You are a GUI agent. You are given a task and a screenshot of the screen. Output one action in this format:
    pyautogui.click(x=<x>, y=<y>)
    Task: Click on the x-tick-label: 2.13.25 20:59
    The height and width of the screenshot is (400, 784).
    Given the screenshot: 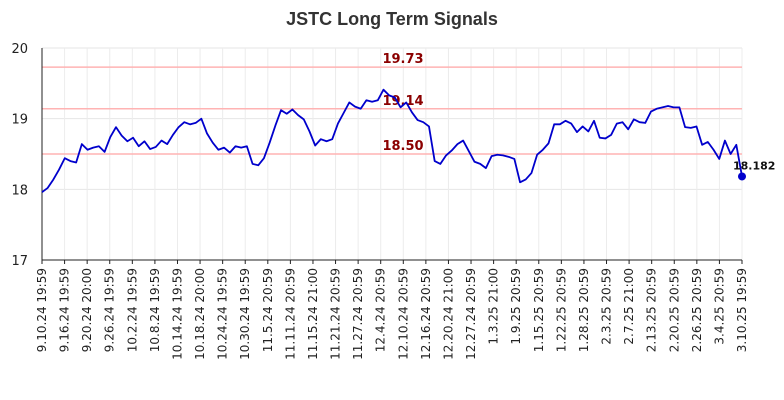 What is the action you would take?
    pyautogui.click(x=652, y=310)
    